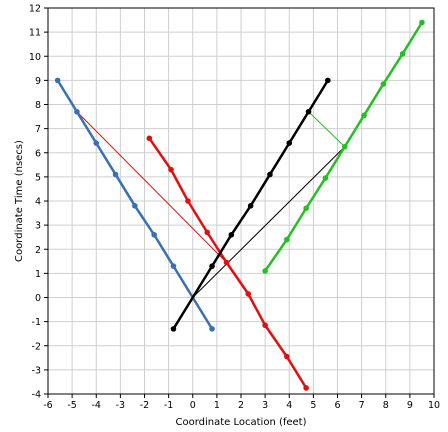 The image size is (448, 432). I want to click on y-tick-label: 2, so click(38, 250).